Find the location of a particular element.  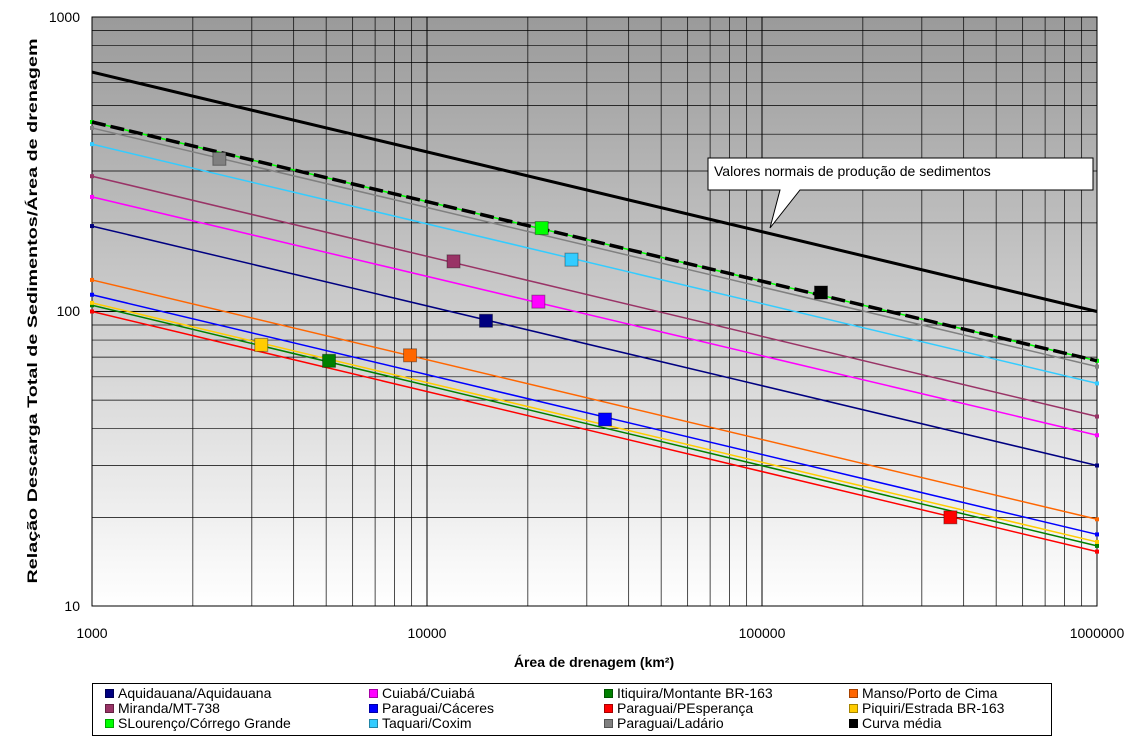

legend-item: Paraguai/Cáceres is located at coordinates (486, 708).